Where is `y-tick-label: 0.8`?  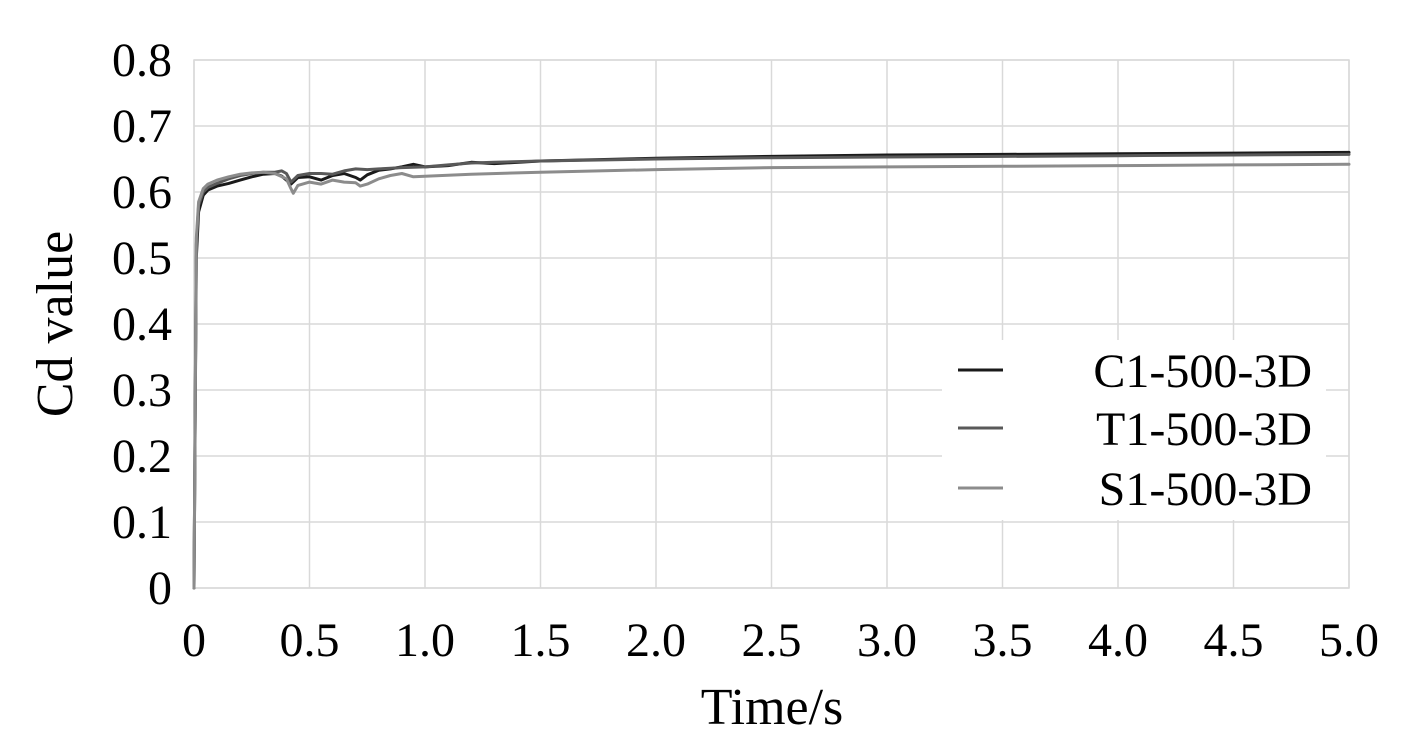
y-tick-label: 0.8 is located at coordinates (142, 60).